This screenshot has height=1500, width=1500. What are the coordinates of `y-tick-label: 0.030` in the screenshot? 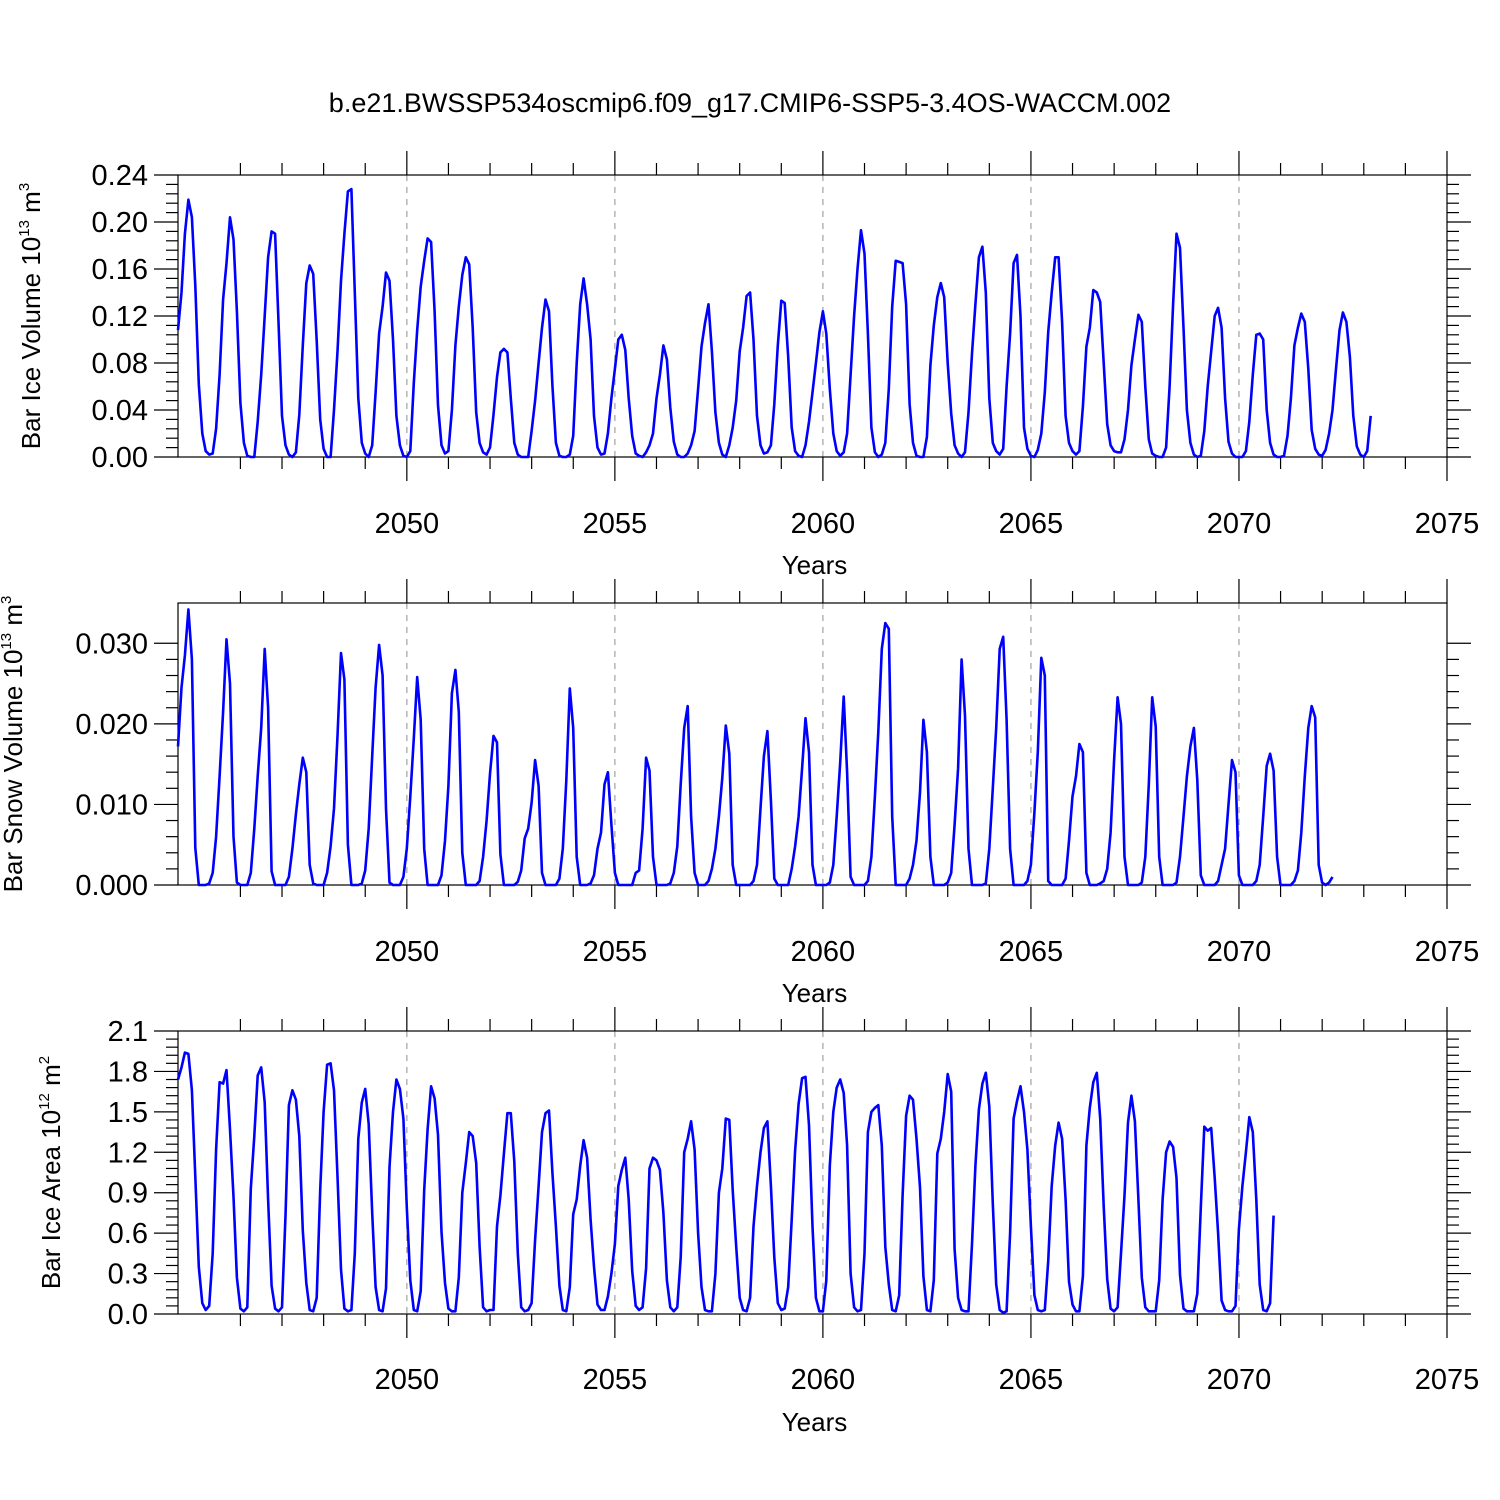 It's located at (111, 644).